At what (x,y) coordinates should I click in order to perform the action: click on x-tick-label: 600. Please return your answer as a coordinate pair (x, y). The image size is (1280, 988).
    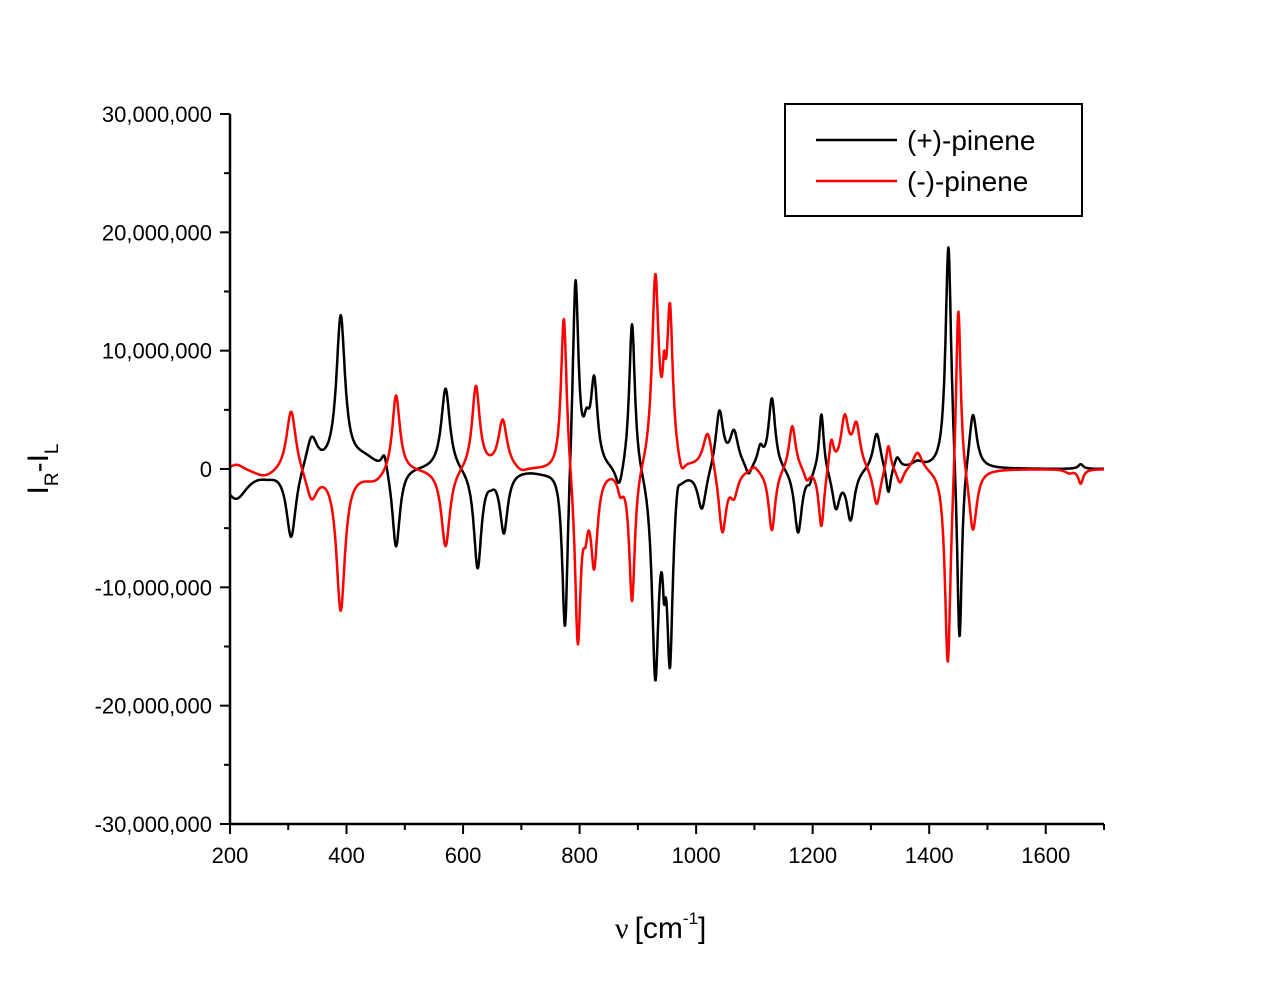
    Looking at the image, I should click on (463, 855).